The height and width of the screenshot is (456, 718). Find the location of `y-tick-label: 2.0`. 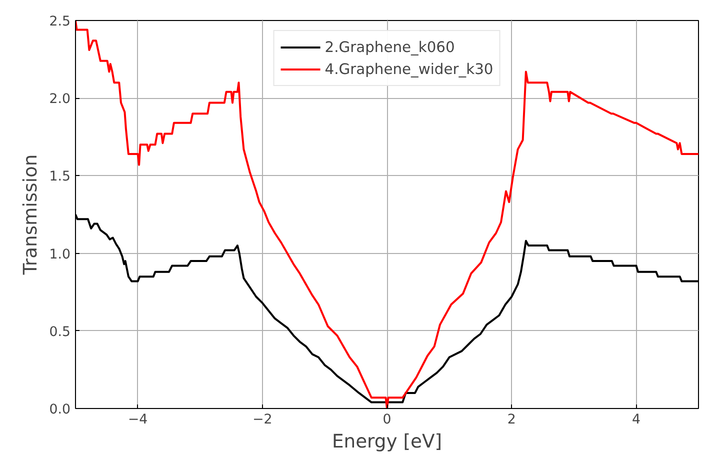

y-tick-label: 2.0 is located at coordinates (60, 100).